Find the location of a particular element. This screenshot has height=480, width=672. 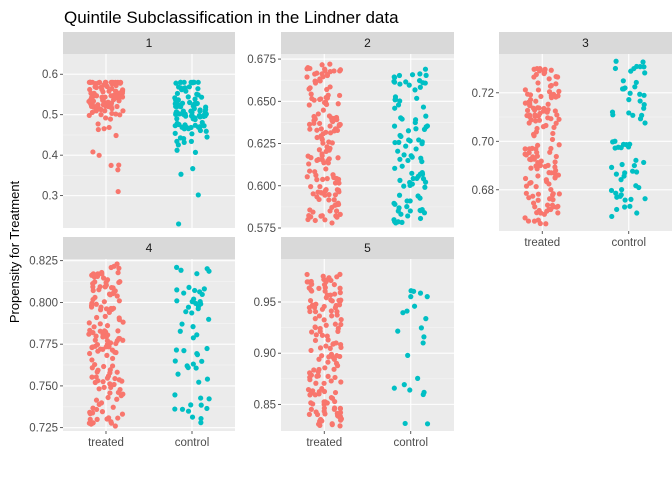

facet-strip-label: 3 is located at coordinates (585, 43).